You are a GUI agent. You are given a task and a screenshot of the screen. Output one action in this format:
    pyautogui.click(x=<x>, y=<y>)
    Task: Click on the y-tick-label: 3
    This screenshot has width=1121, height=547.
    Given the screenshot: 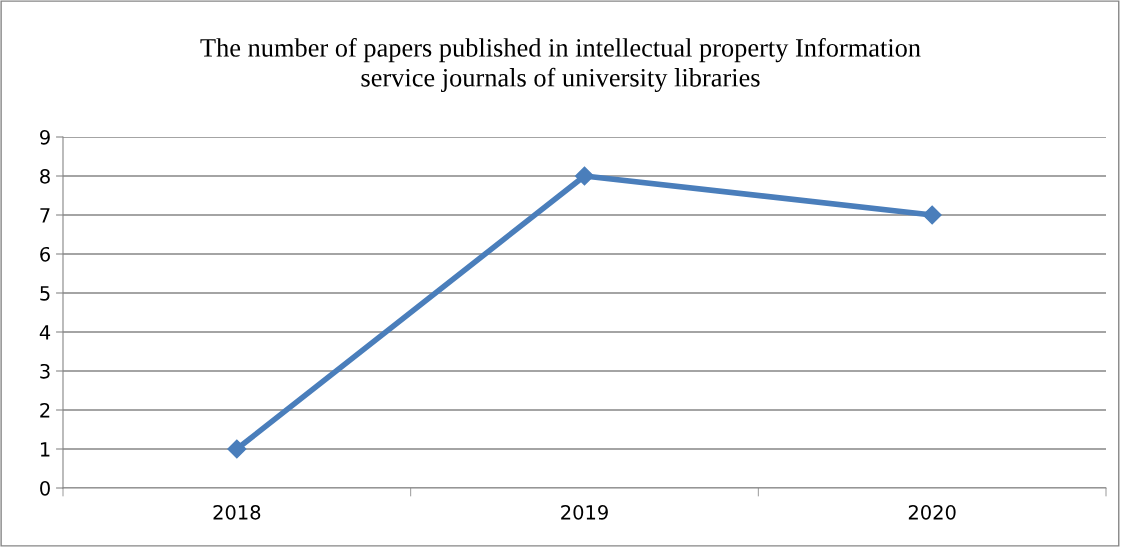 What is the action you would take?
    pyautogui.click(x=45, y=371)
    